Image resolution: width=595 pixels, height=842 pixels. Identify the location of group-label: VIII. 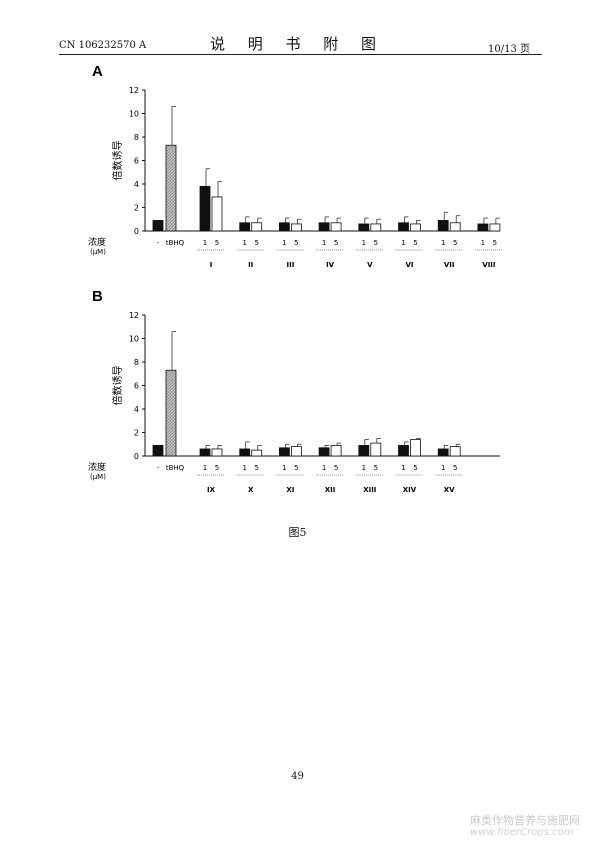
(488, 265).